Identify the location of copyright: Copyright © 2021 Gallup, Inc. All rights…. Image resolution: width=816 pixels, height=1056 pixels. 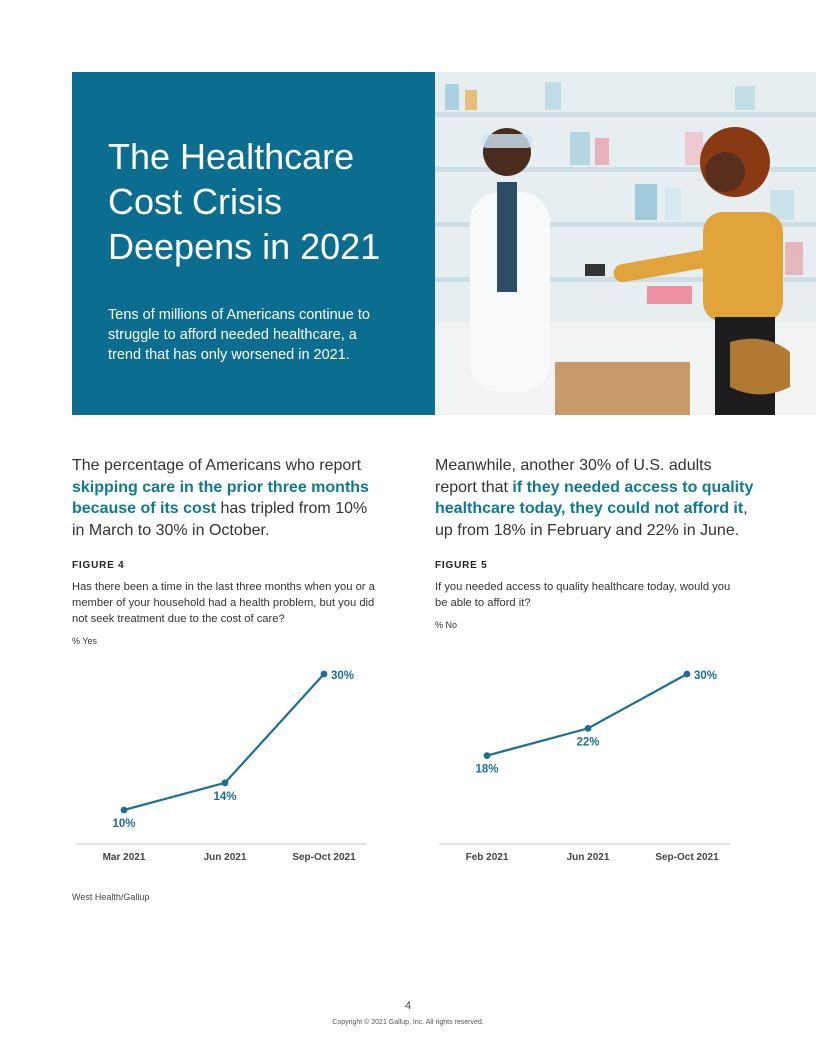
(408, 1022).